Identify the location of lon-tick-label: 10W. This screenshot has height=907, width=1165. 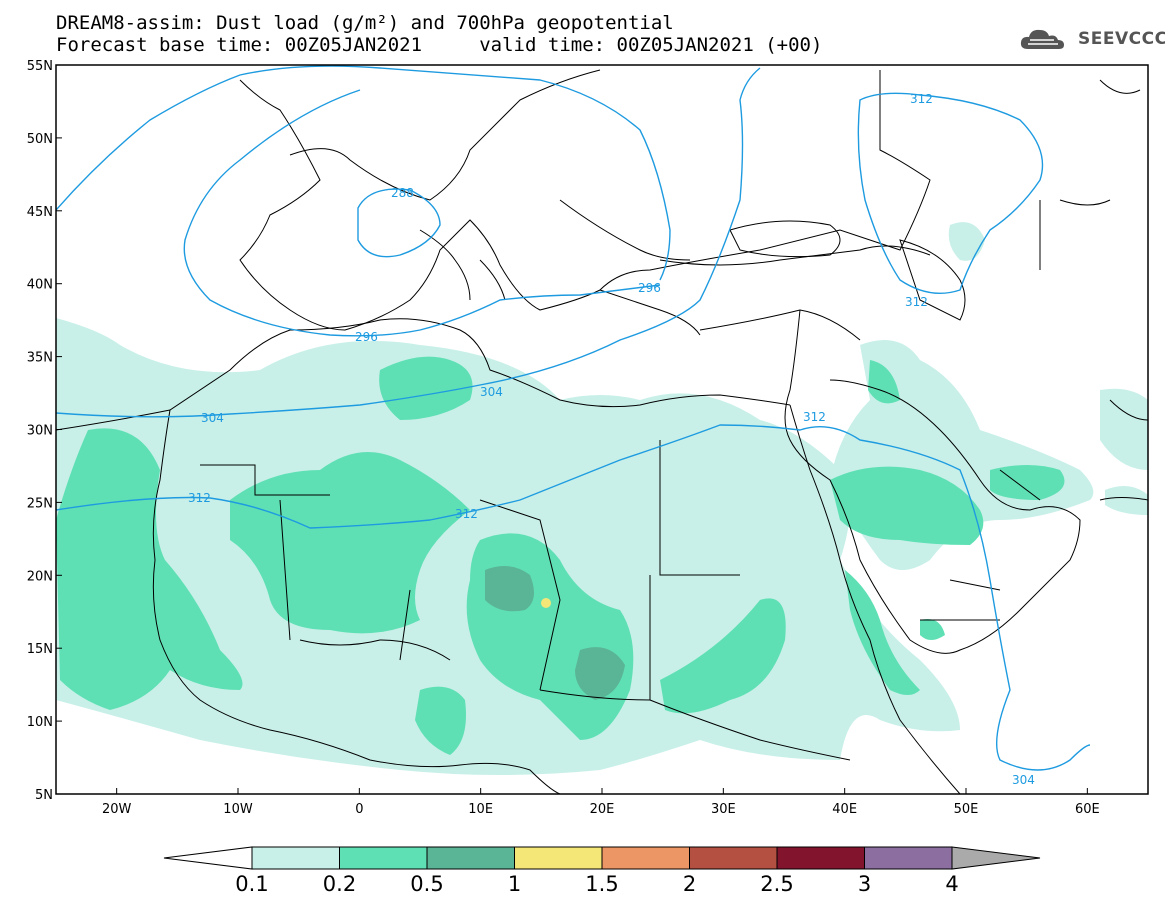
(238, 809).